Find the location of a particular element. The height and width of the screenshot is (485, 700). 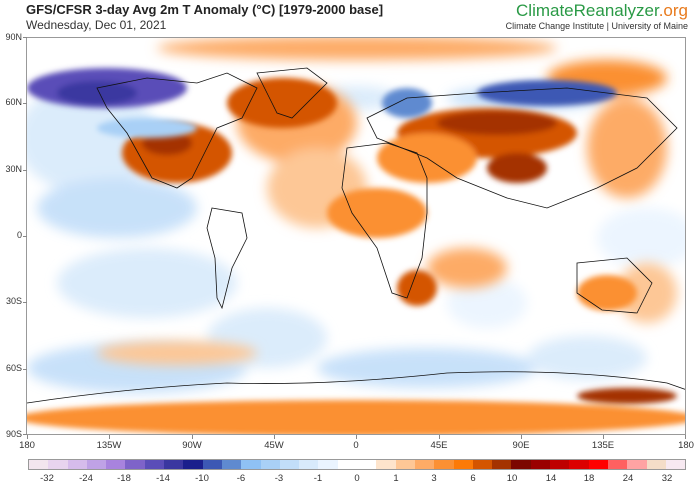

colorbar-label: -1 is located at coordinates (318, 478).